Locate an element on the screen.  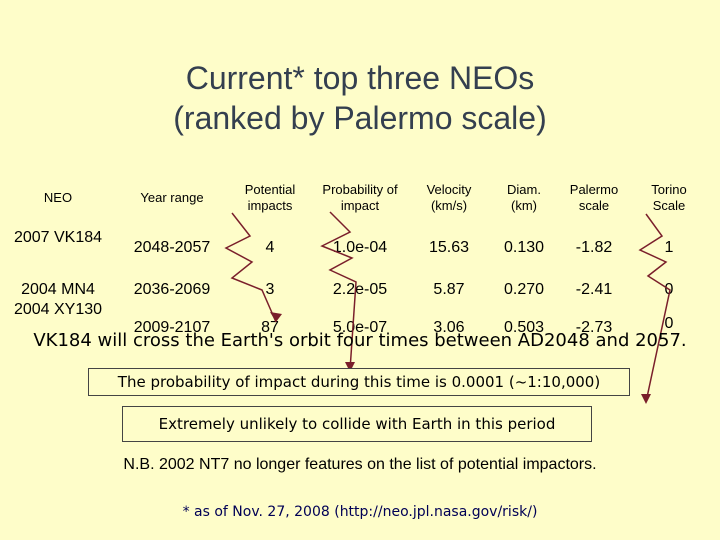
arrow-torino-head is located at coordinates (646, 399).